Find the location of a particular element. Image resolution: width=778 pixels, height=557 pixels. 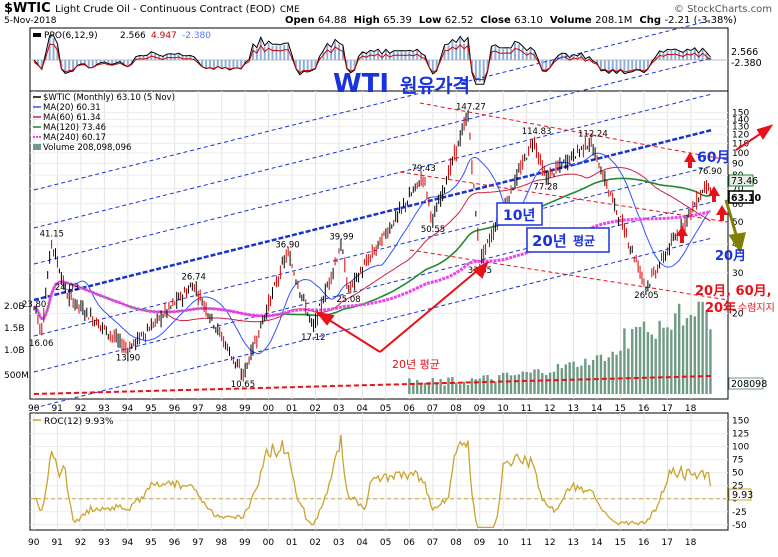

x-tick-label-roc: 99 is located at coordinates (245, 543).